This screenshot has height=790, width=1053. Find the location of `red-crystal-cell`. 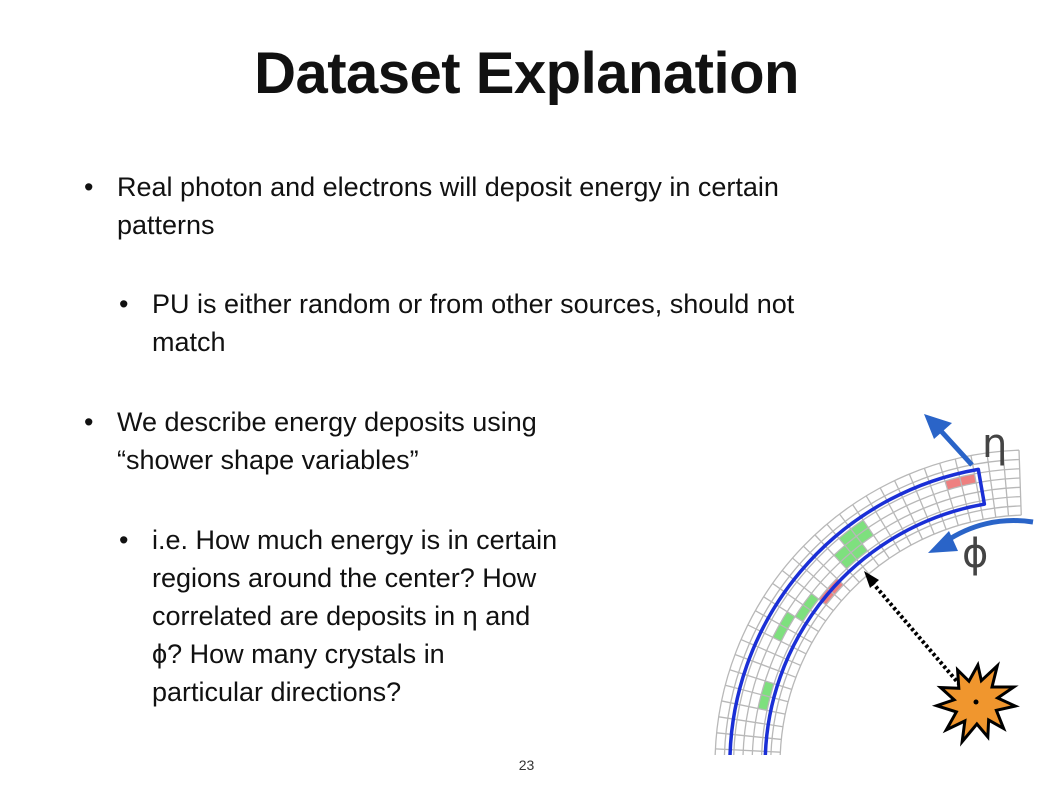

red-crystal-cell is located at coordinates (968, 480).